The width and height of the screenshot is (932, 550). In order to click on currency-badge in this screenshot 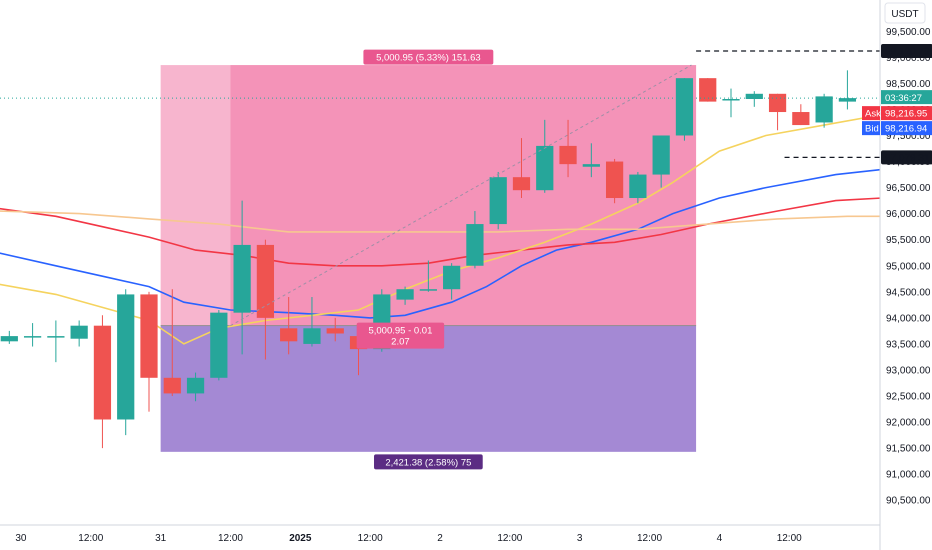, I will do `click(905, 13)`.